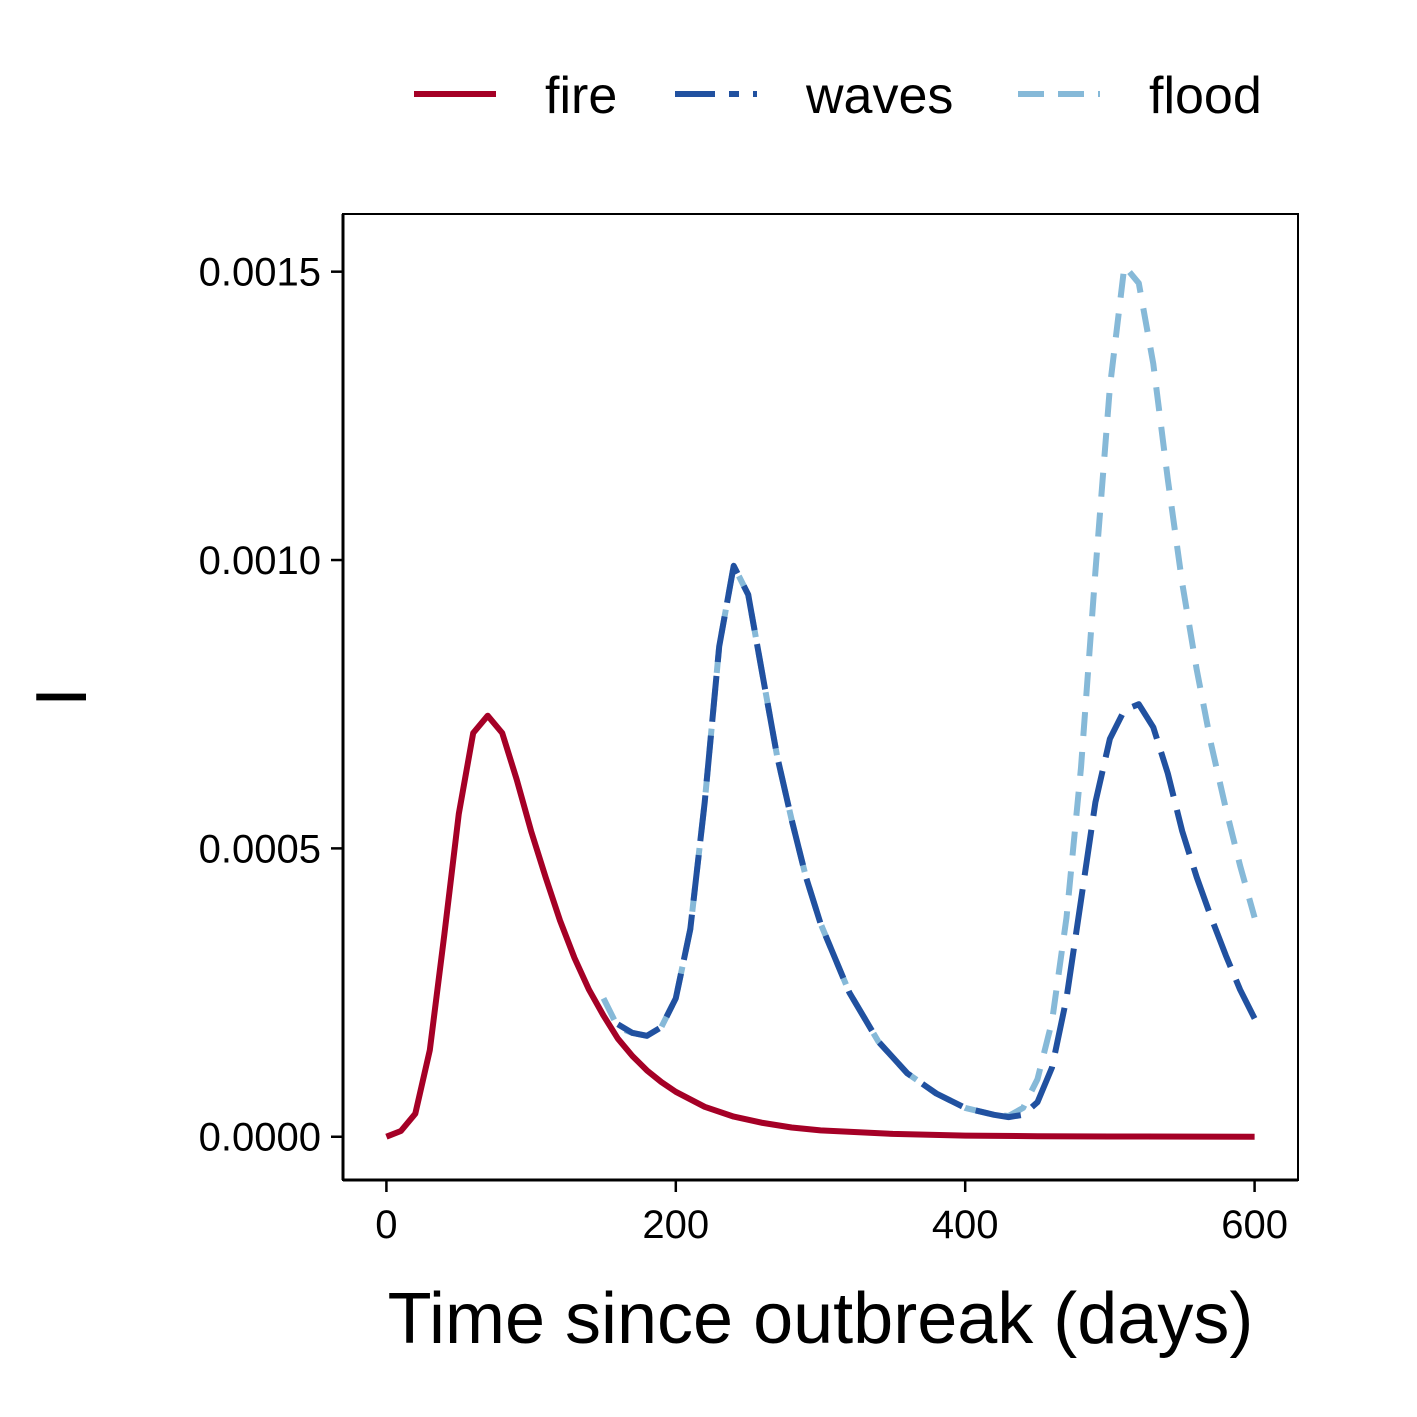 This screenshot has height=1417, width=1417. Describe the element at coordinates (675, 1225) in the screenshot. I see `x-tick-label: 200` at that location.